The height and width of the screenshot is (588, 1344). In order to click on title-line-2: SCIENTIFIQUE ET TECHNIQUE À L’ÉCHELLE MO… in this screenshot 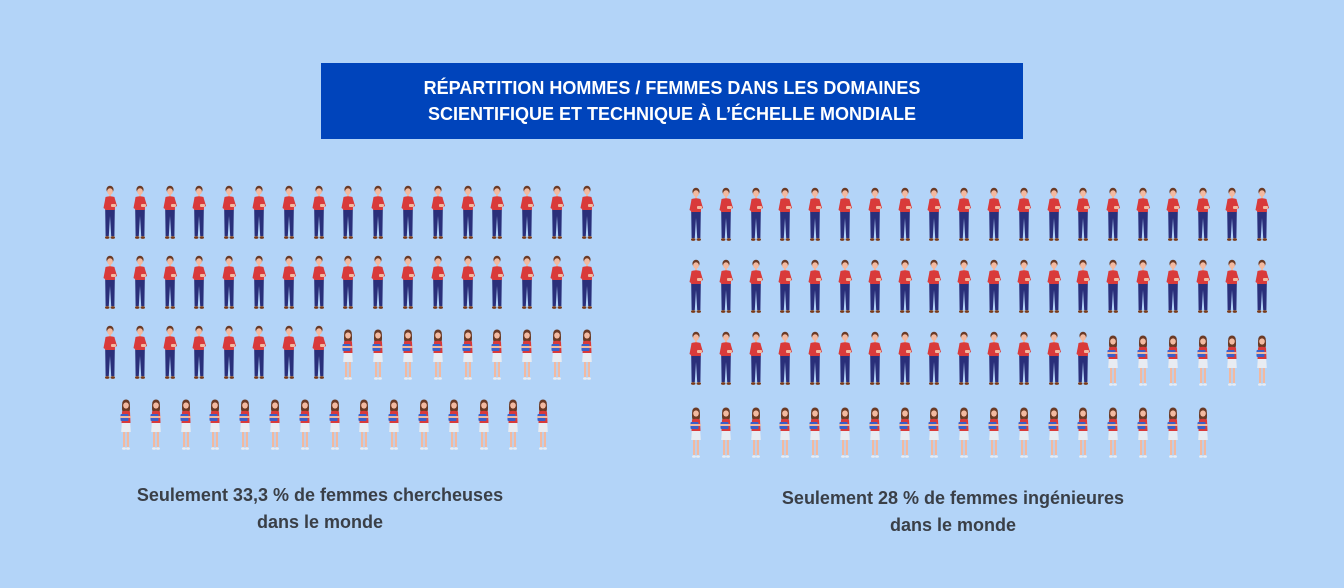, I will do `click(672, 114)`.